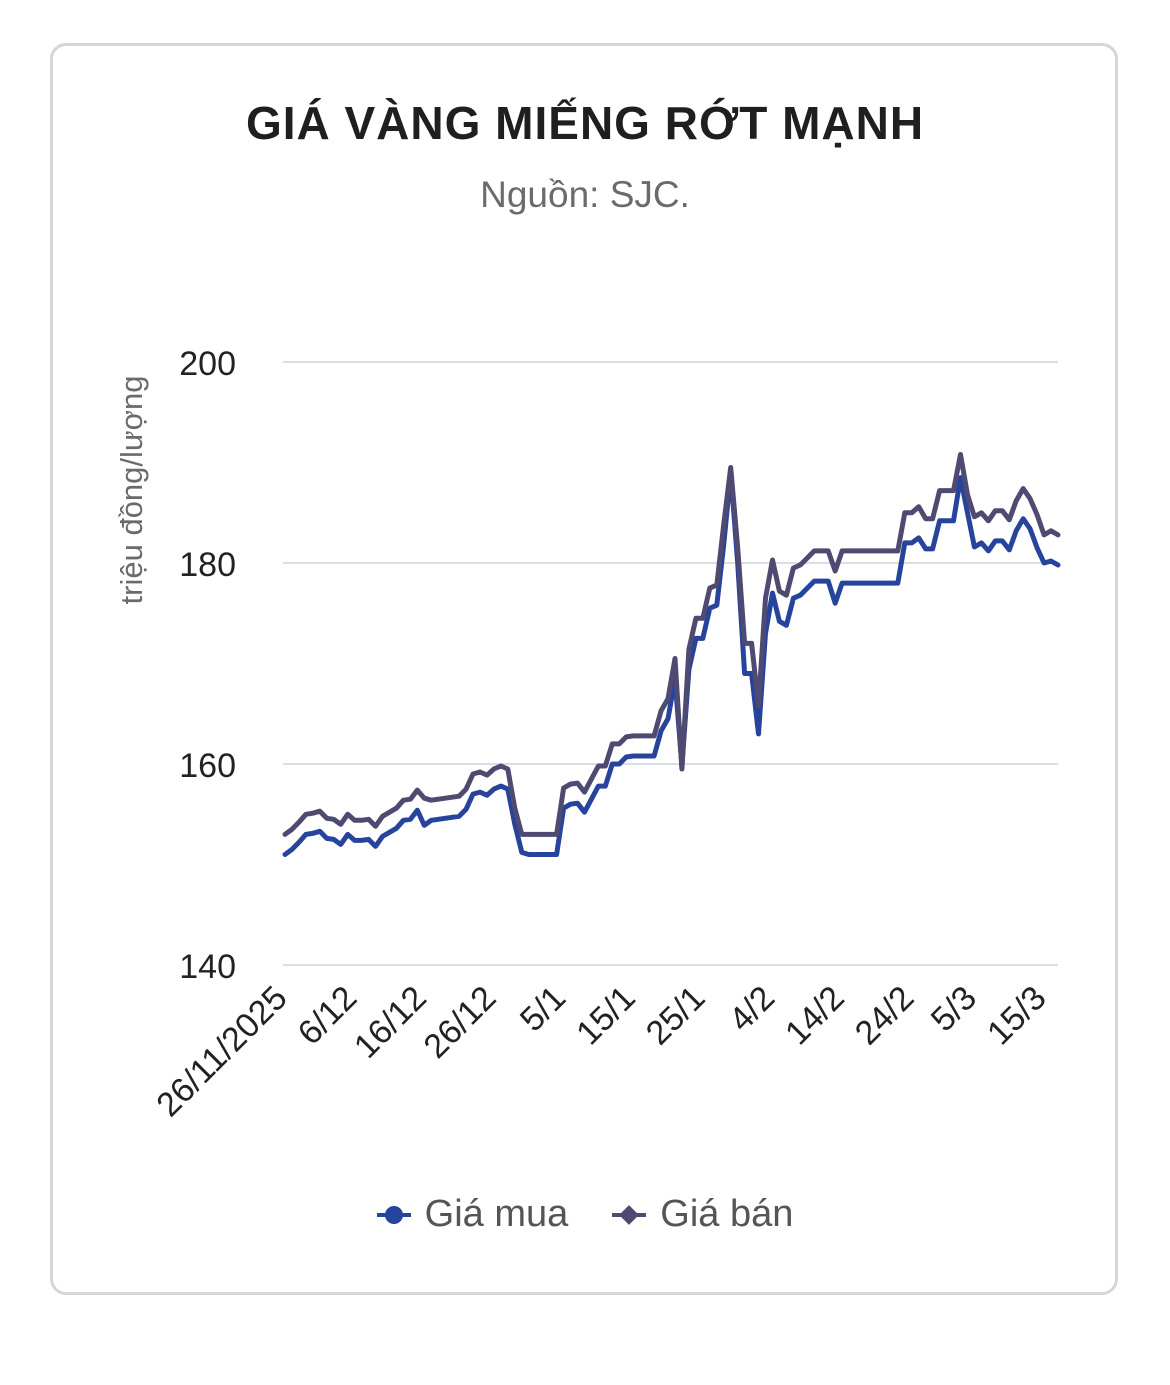  What do you see at coordinates (393, 1215) in the screenshot?
I see `circle-marker-icon` at bounding box center [393, 1215].